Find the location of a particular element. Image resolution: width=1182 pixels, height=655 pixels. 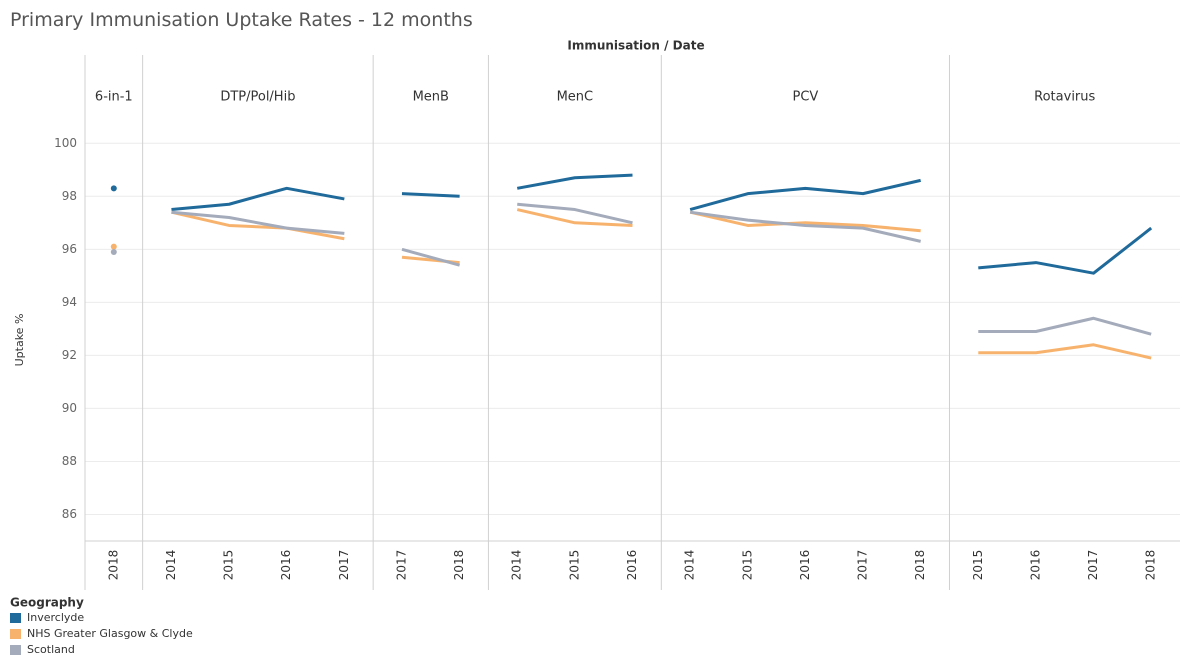

panel-name: DTP/Pol/Hib is located at coordinates (257, 97).